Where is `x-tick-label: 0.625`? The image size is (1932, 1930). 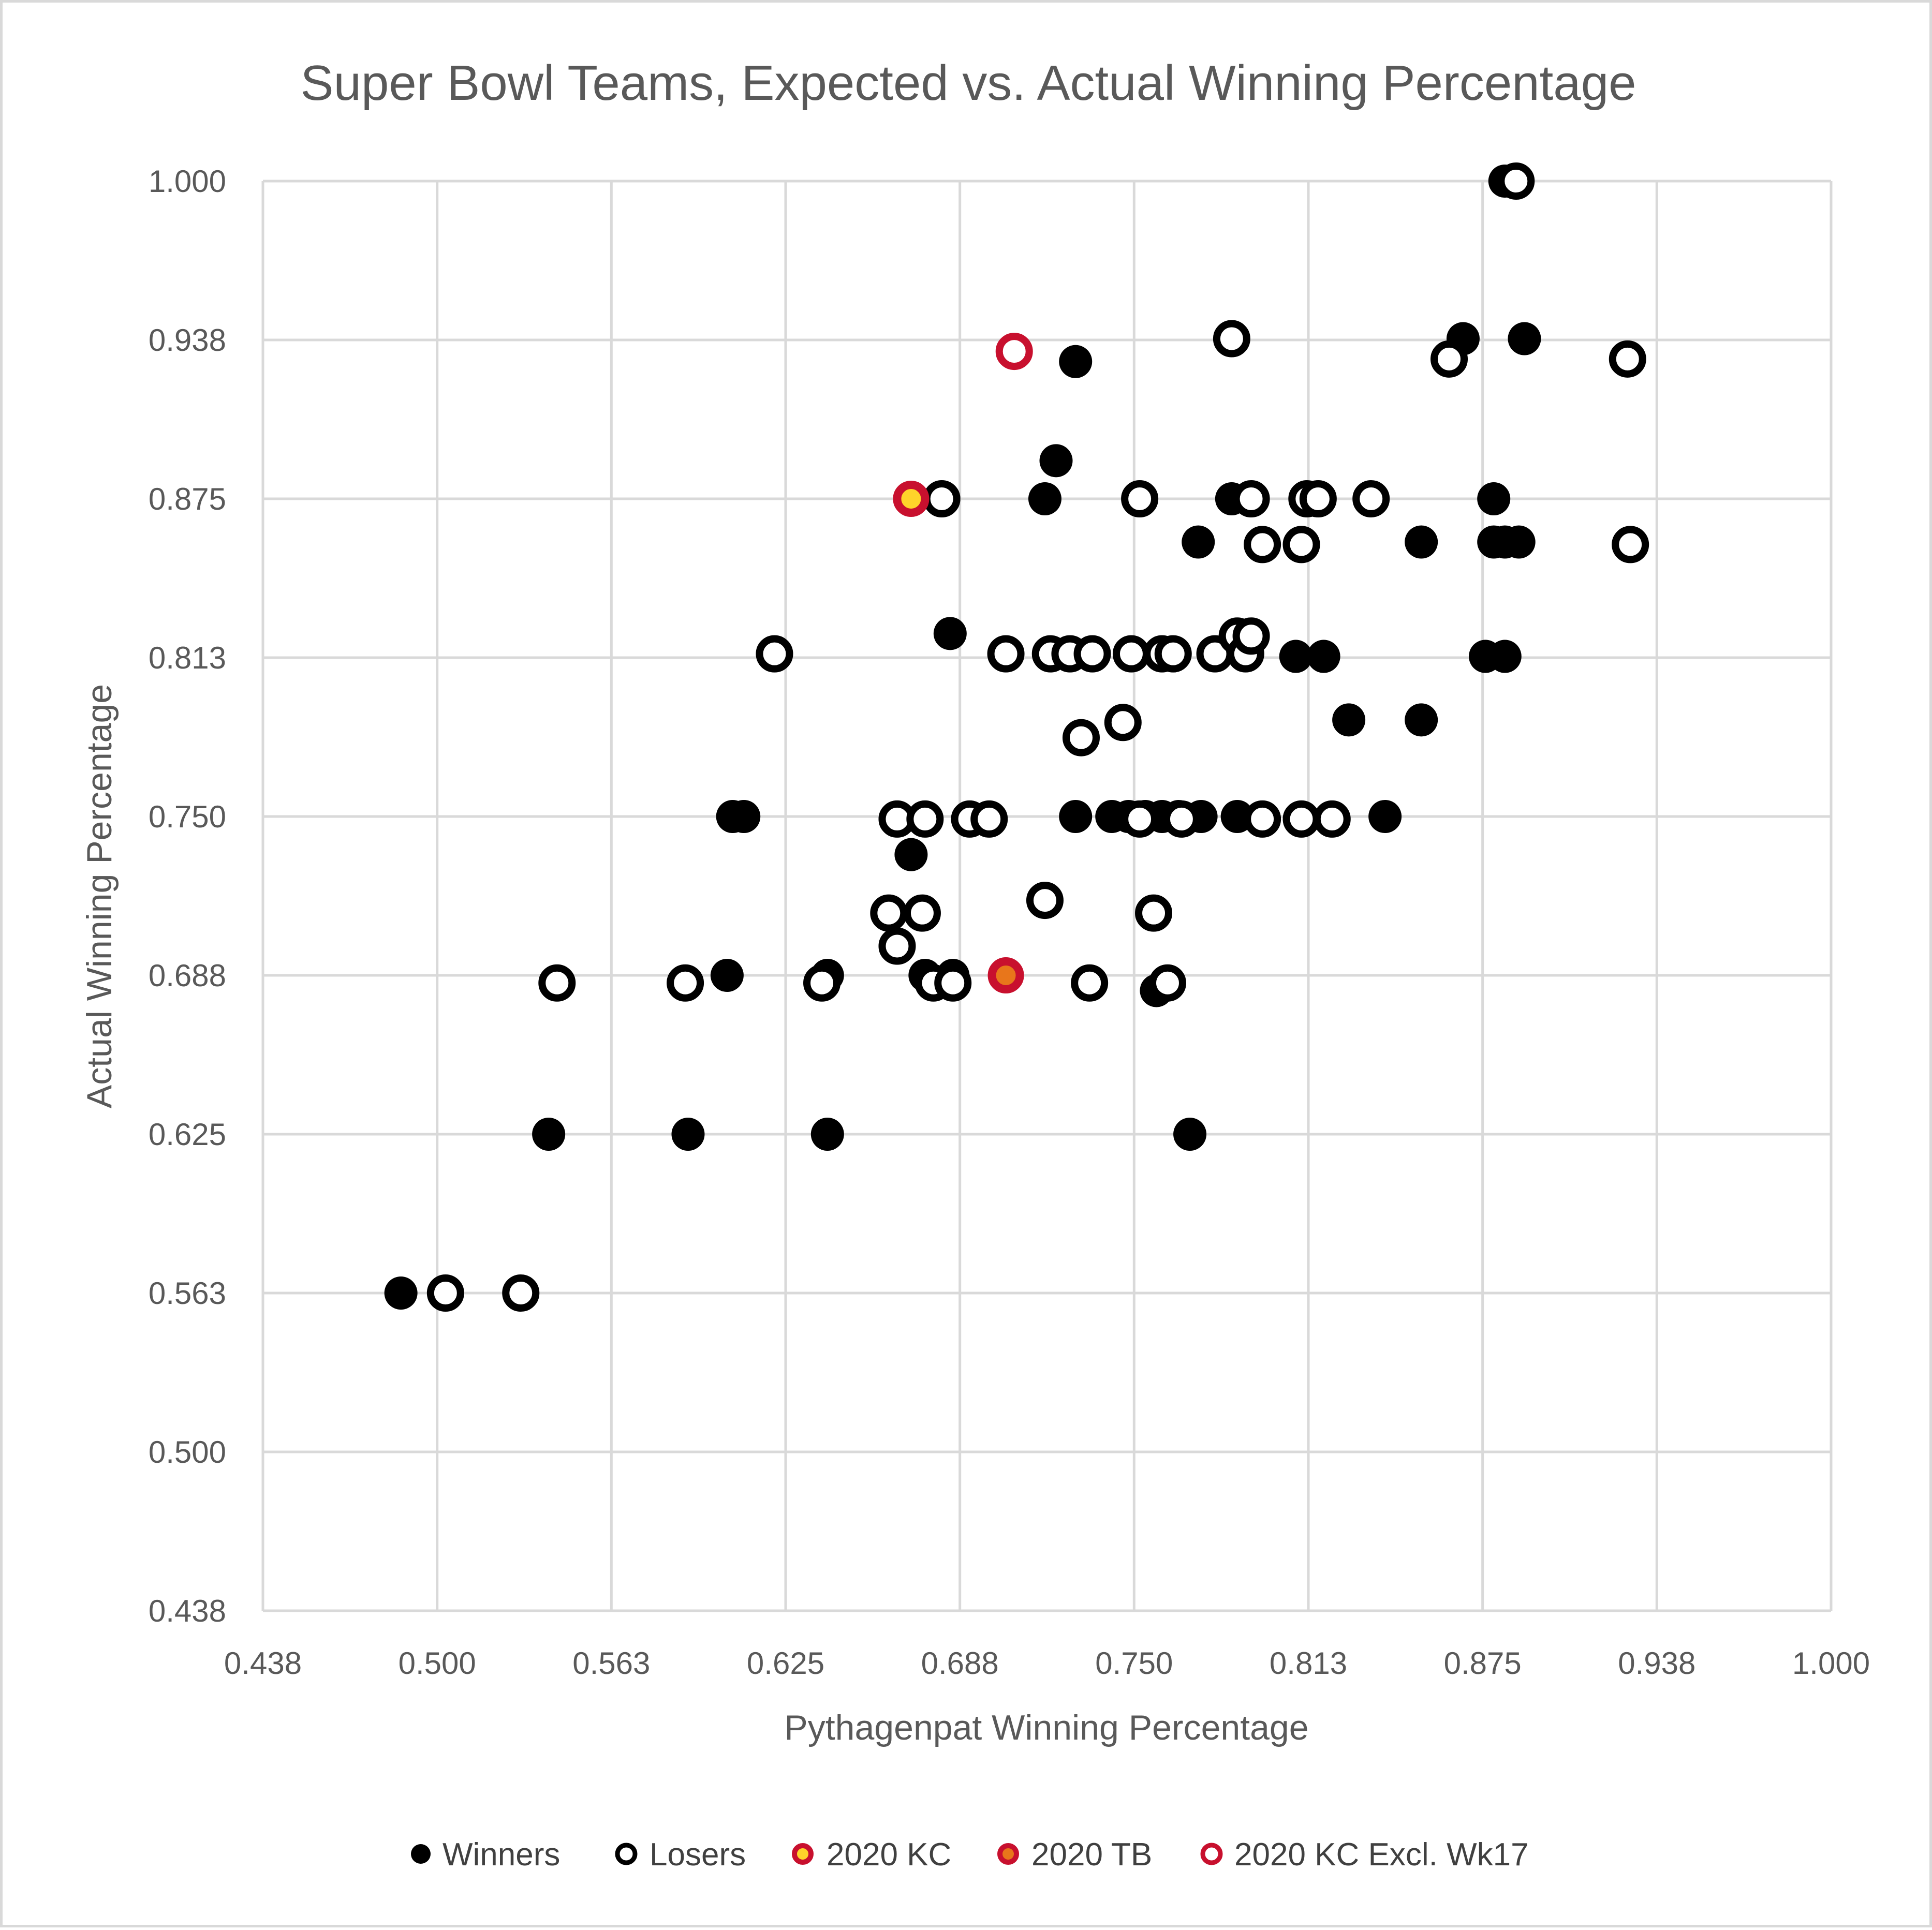
x-tick-label: 0.625 is located at coordinates (786, 1663).